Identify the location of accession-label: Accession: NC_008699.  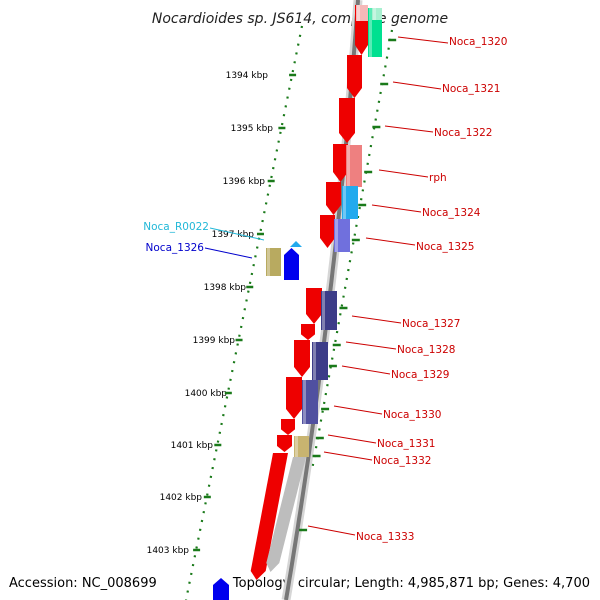
(83, 583).